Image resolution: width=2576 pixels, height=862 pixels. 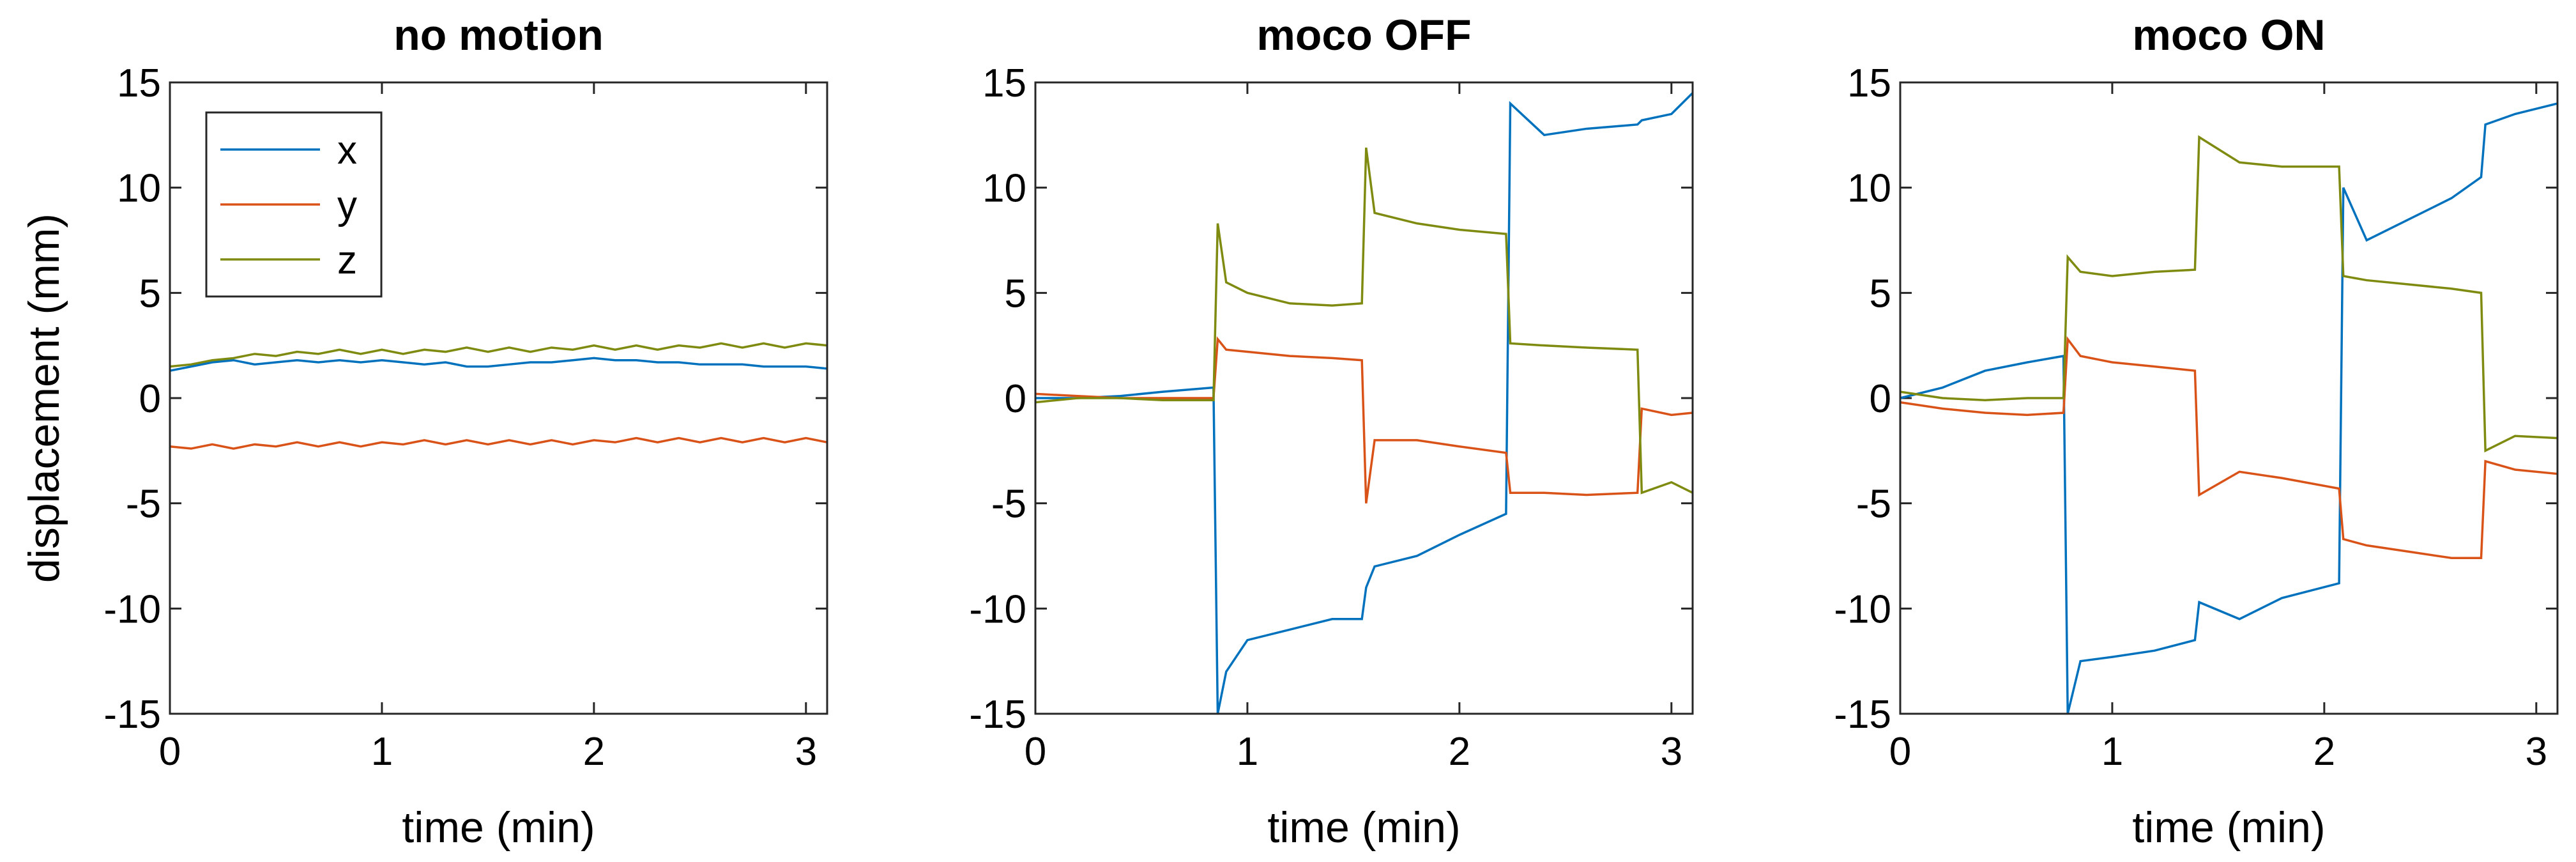 I want to click on legend-label: x, so click(x=347, y=150).